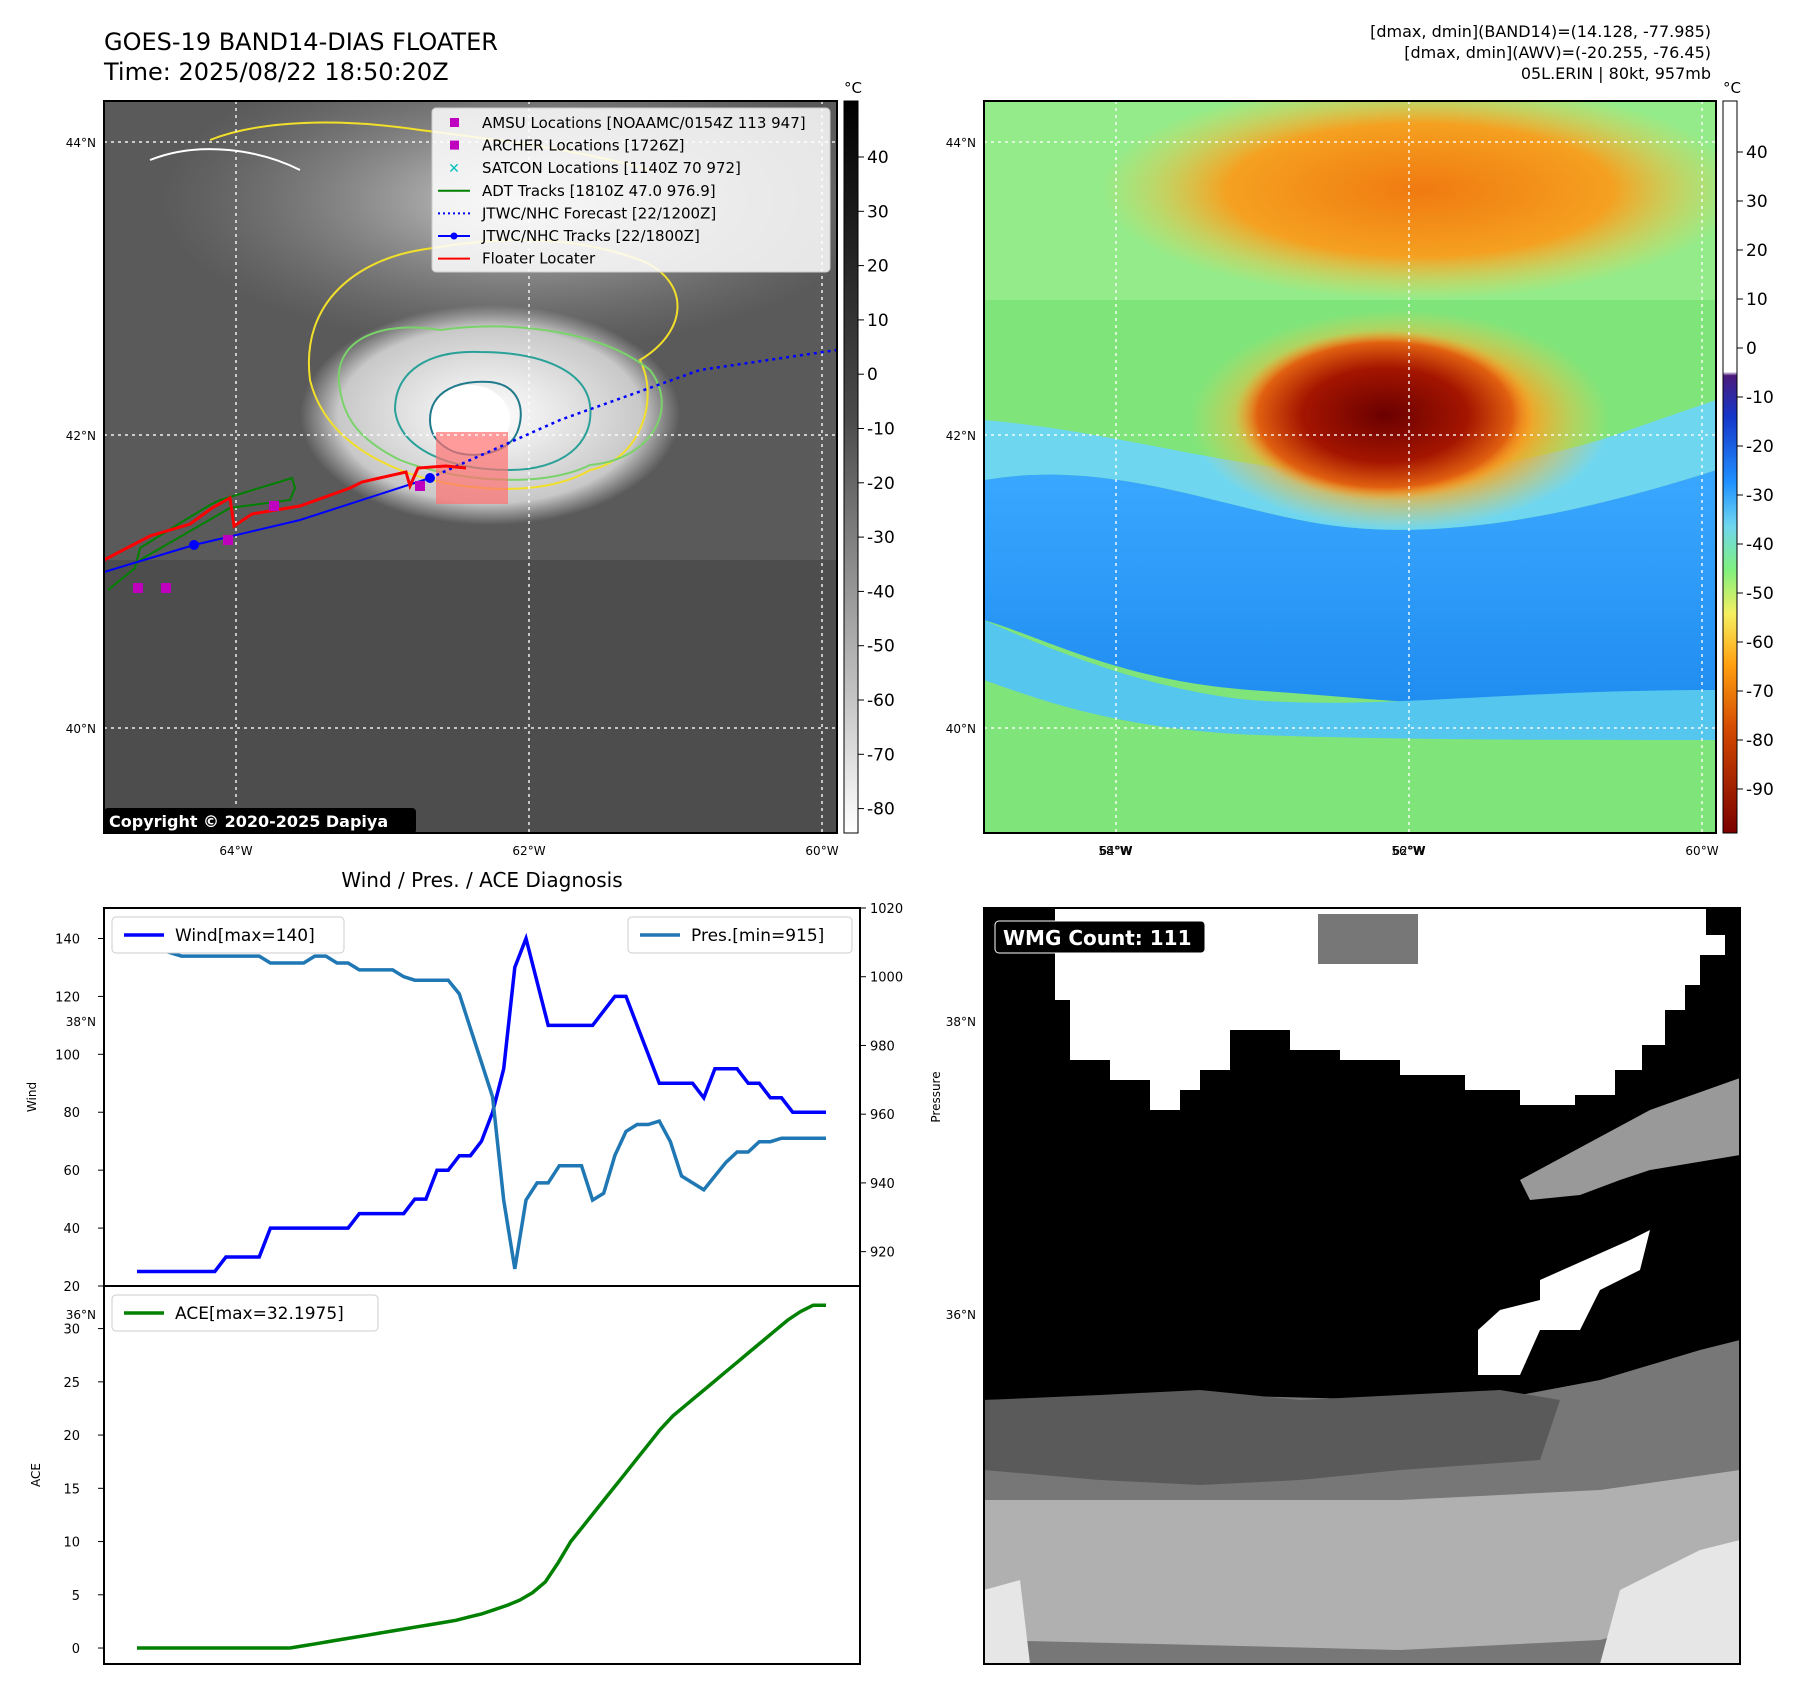  Describe the element at coordinates (878, 212) in the screenshot. I see `ir-colorbar-tick-label: 30` at that location.